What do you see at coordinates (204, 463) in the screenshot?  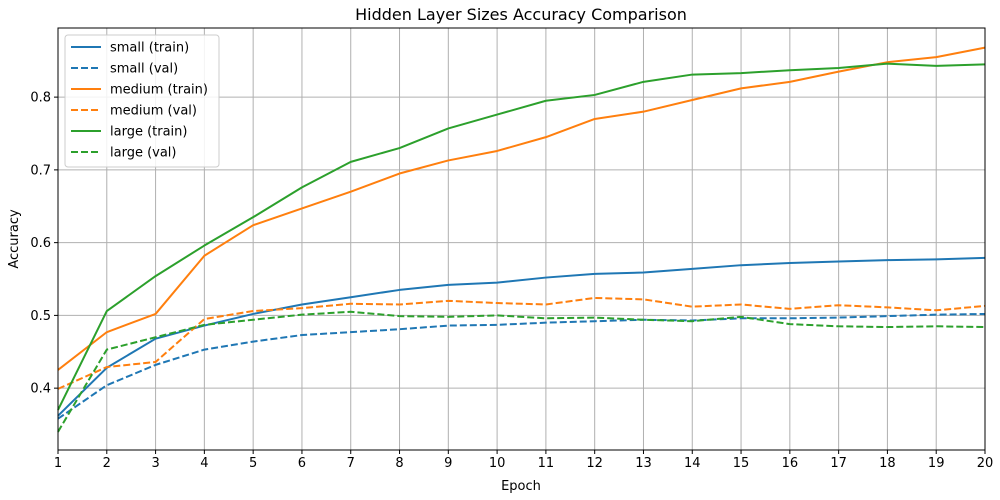 I see `x-tick-label: 4` at bounding box center [204, 463].